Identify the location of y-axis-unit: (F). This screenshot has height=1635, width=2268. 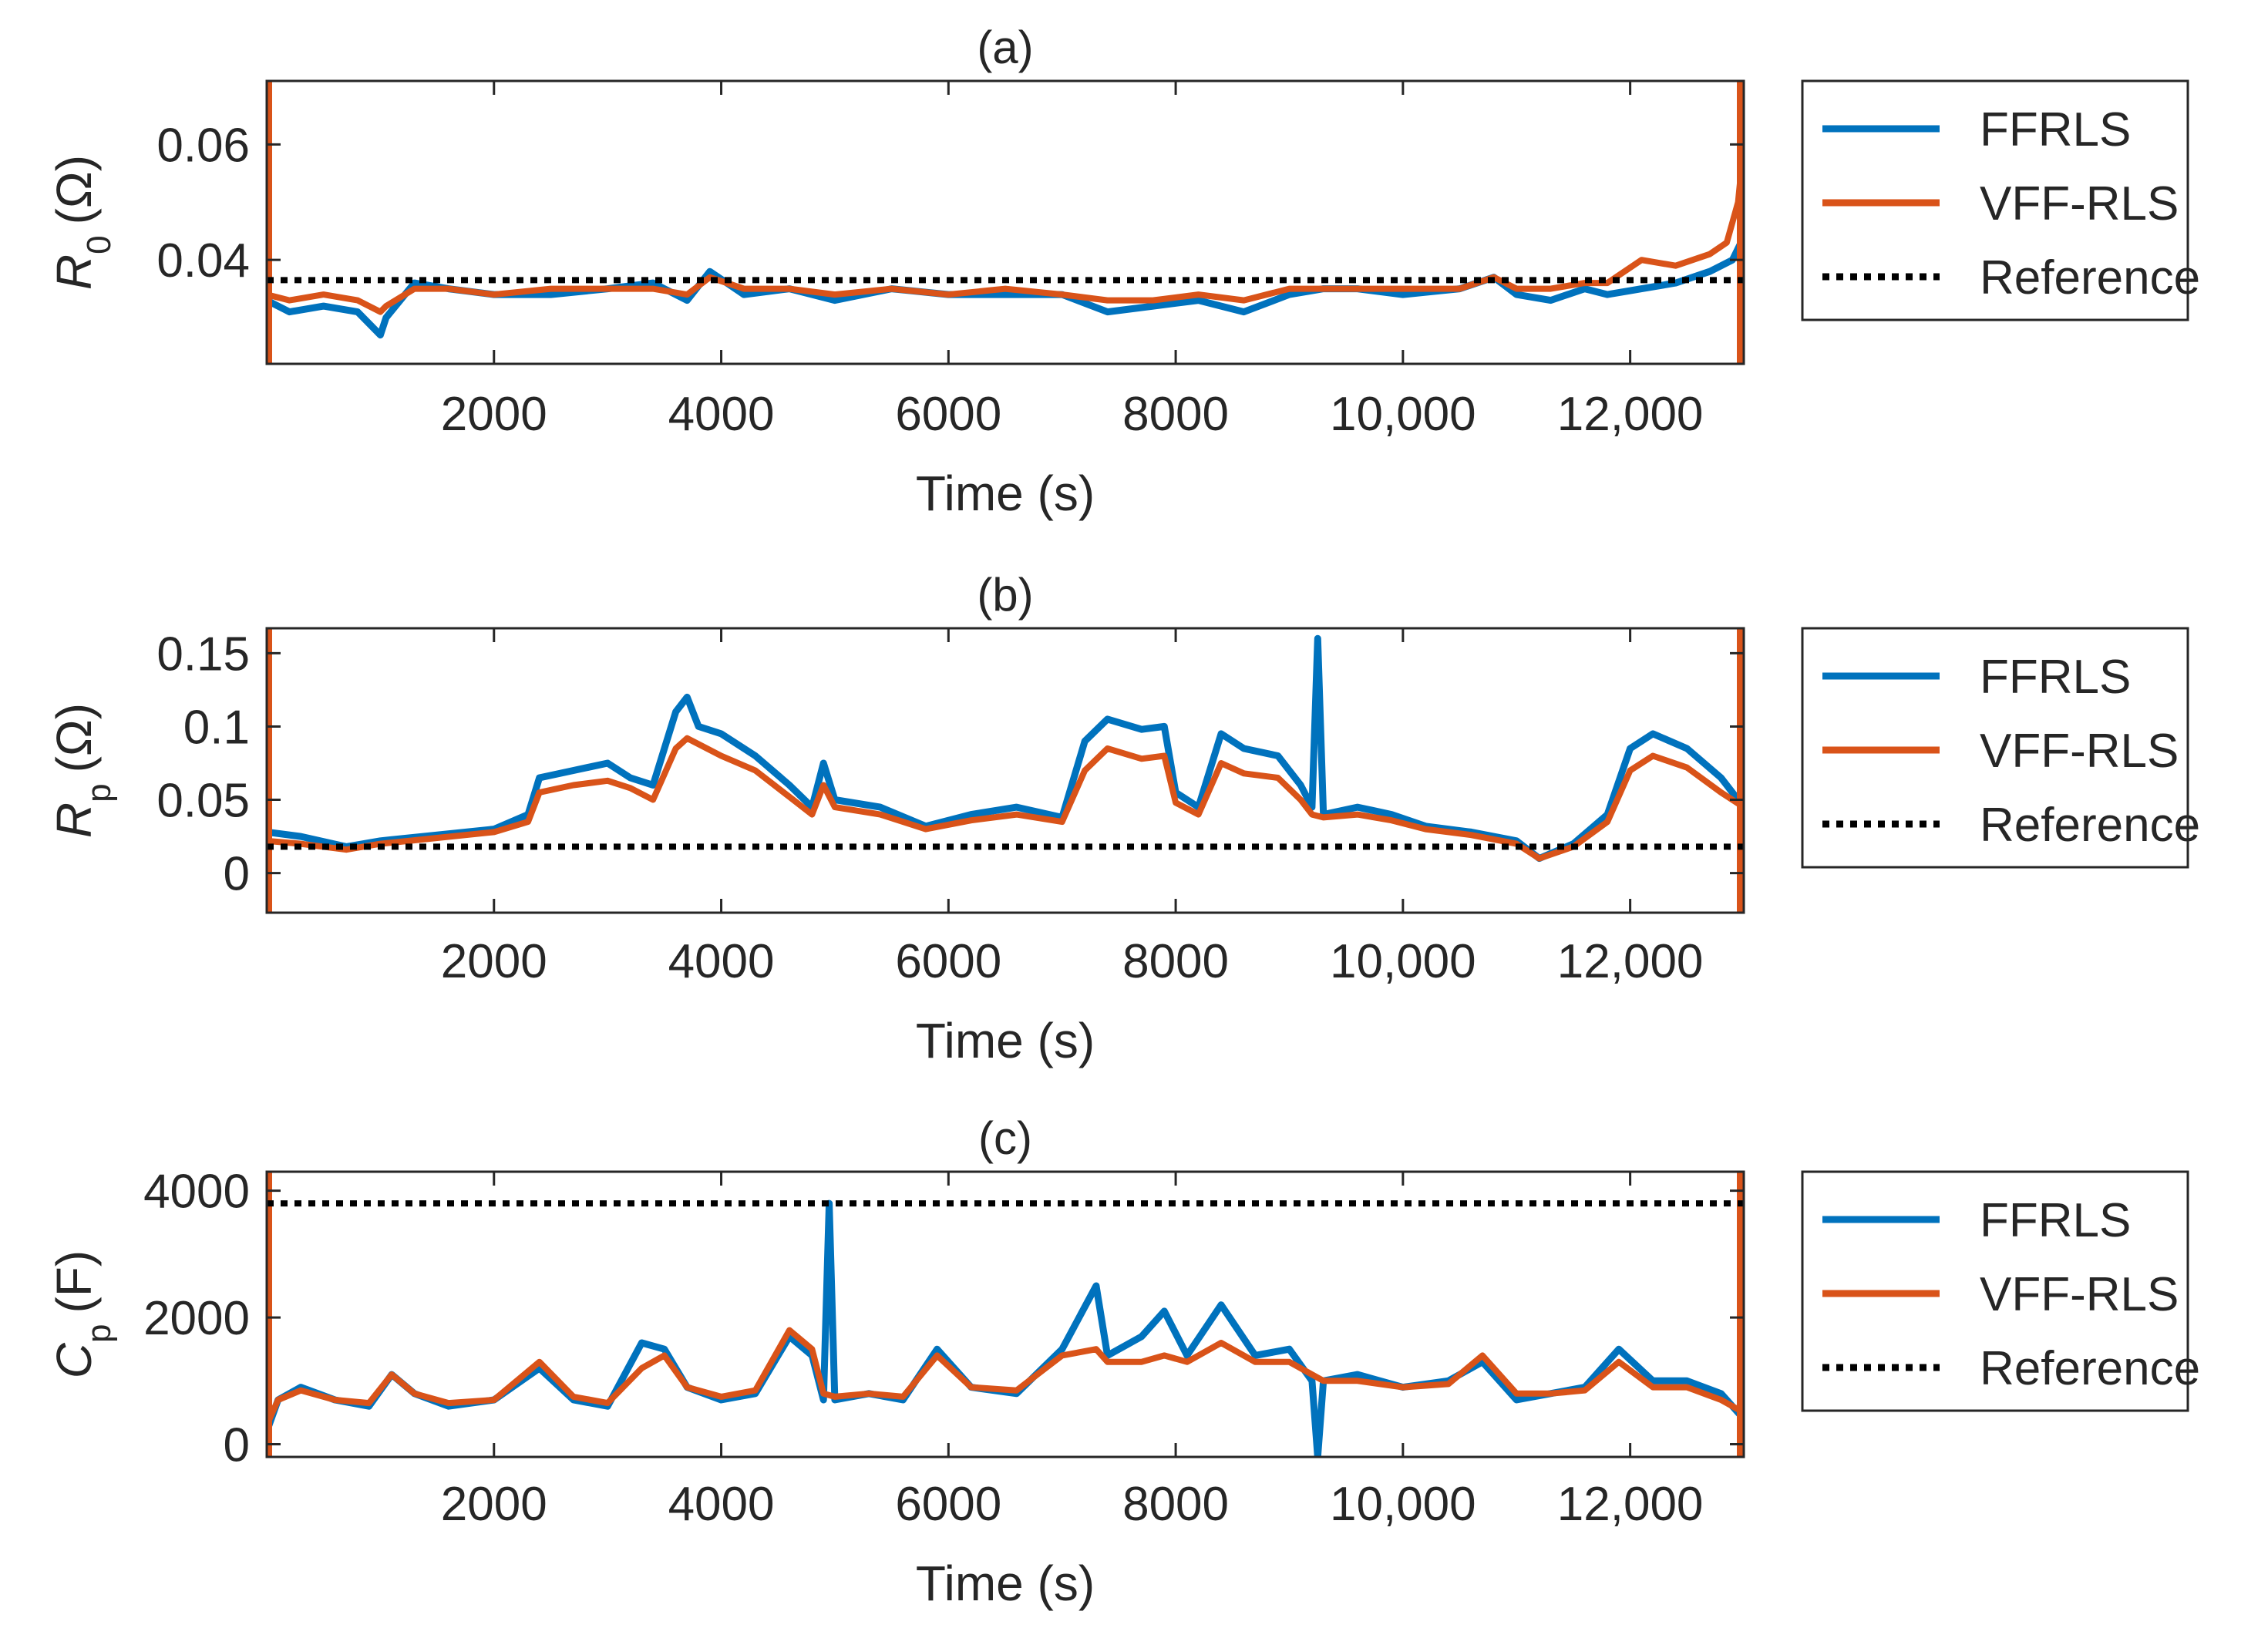
(74, 1282).